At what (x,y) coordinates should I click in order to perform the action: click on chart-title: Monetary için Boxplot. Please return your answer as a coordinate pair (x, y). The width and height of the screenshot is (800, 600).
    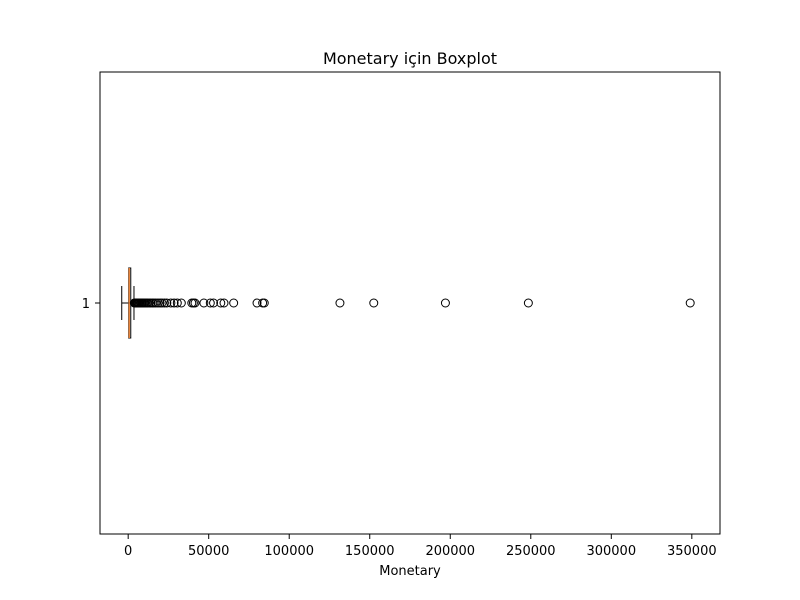
    Looking at the image, I should click on (410, 58).